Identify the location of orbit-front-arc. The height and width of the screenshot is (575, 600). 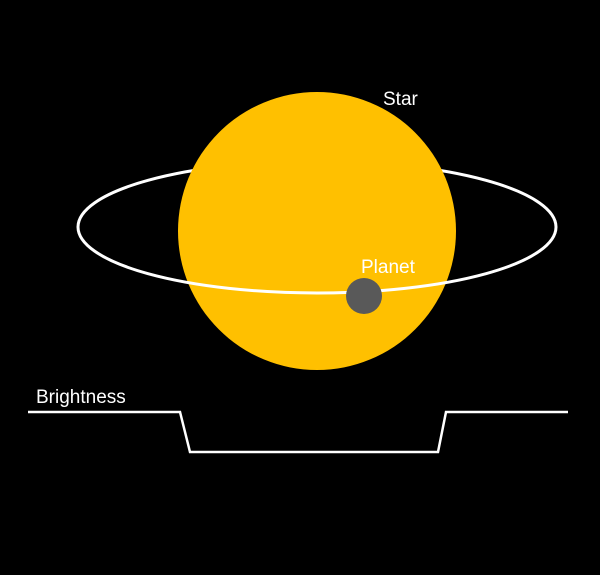
(317, 260).